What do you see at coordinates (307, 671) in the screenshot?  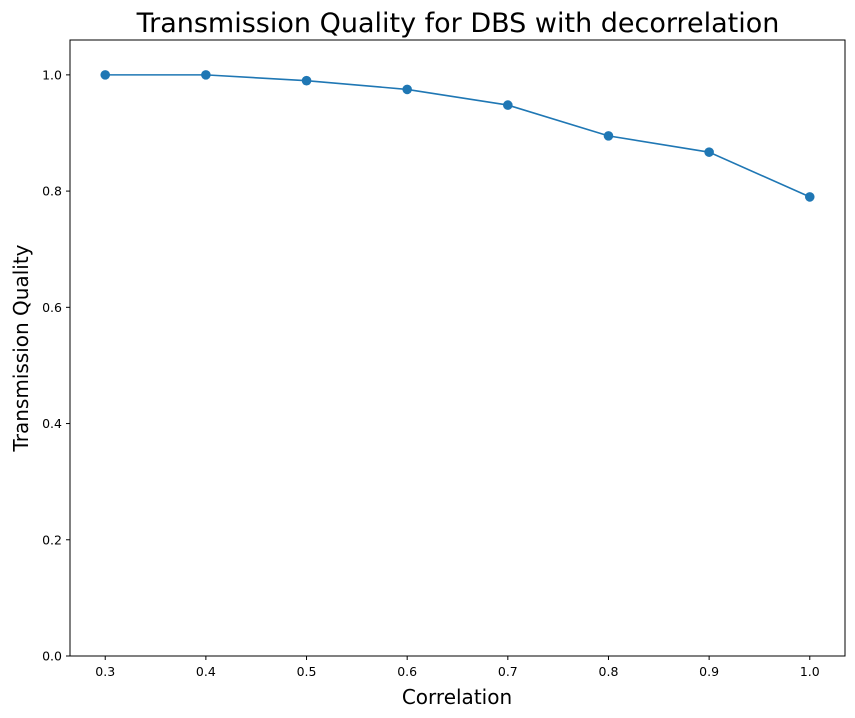 I see `x-tick-label: 0.5` at bounding box center [307, 671].